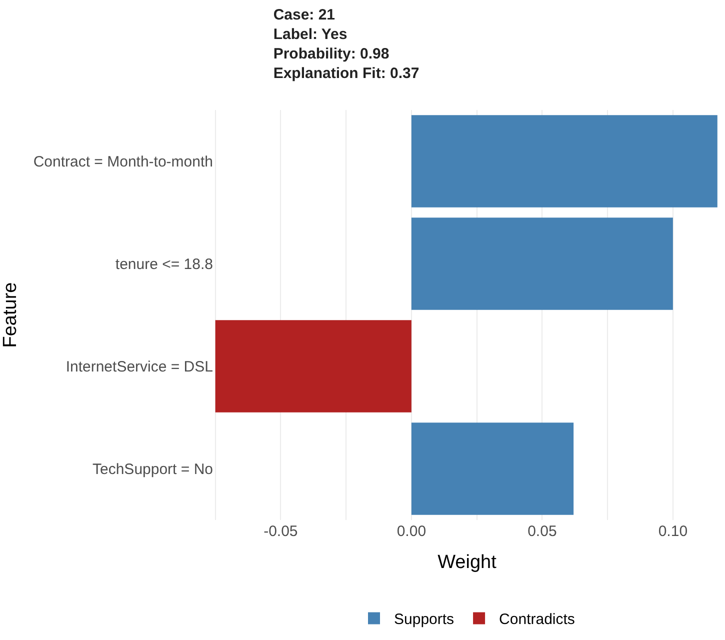  I want to click on legend-label: Supports, so click(424, 619).